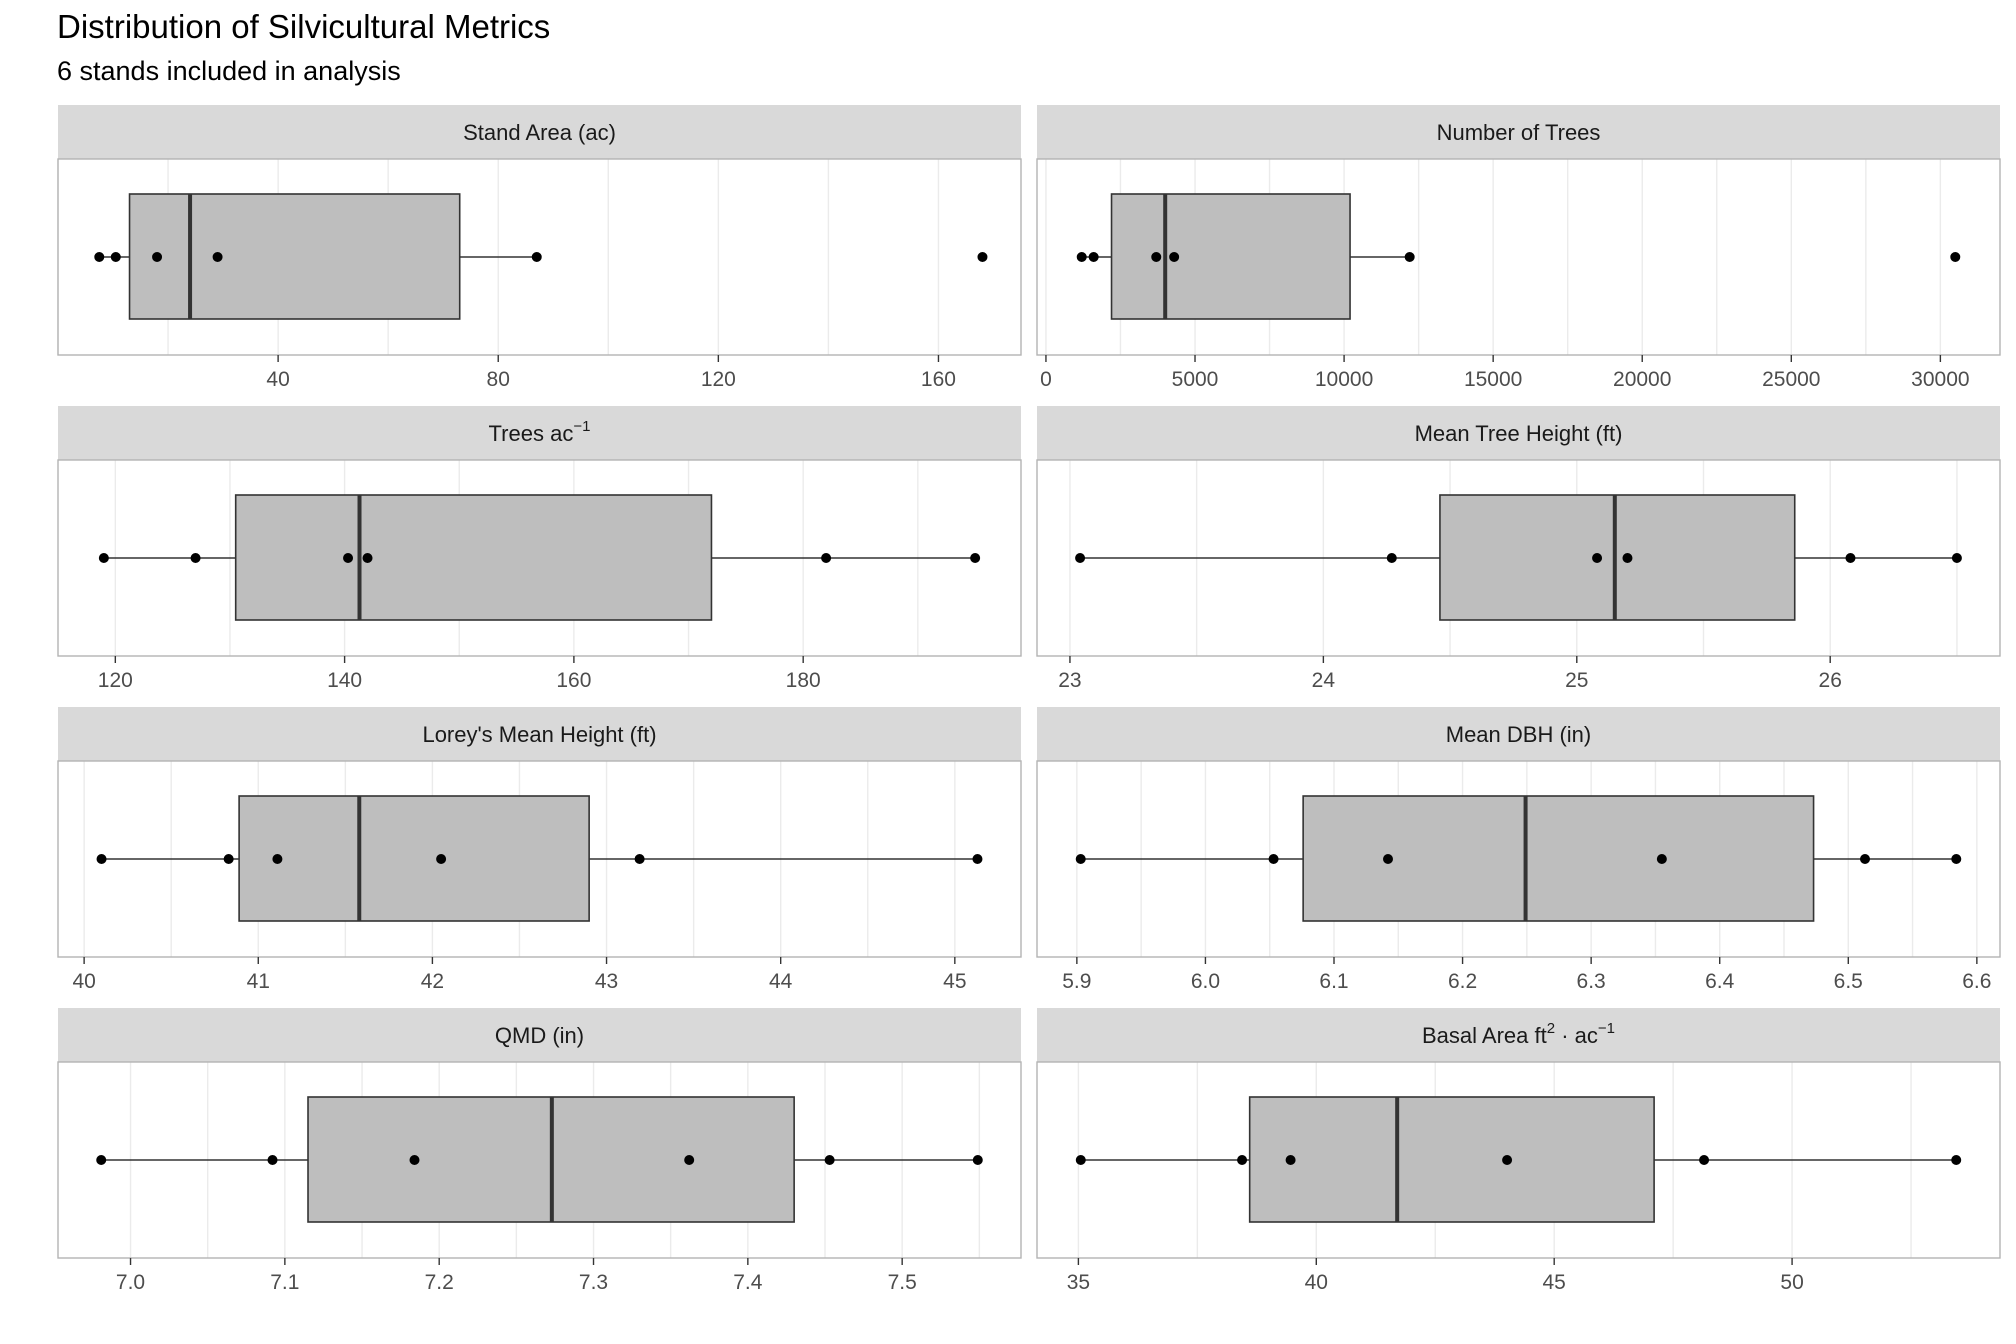  I want to click on facet-panel-1: Stand Area (ac) 40 80 120 160, so click(539, 248).